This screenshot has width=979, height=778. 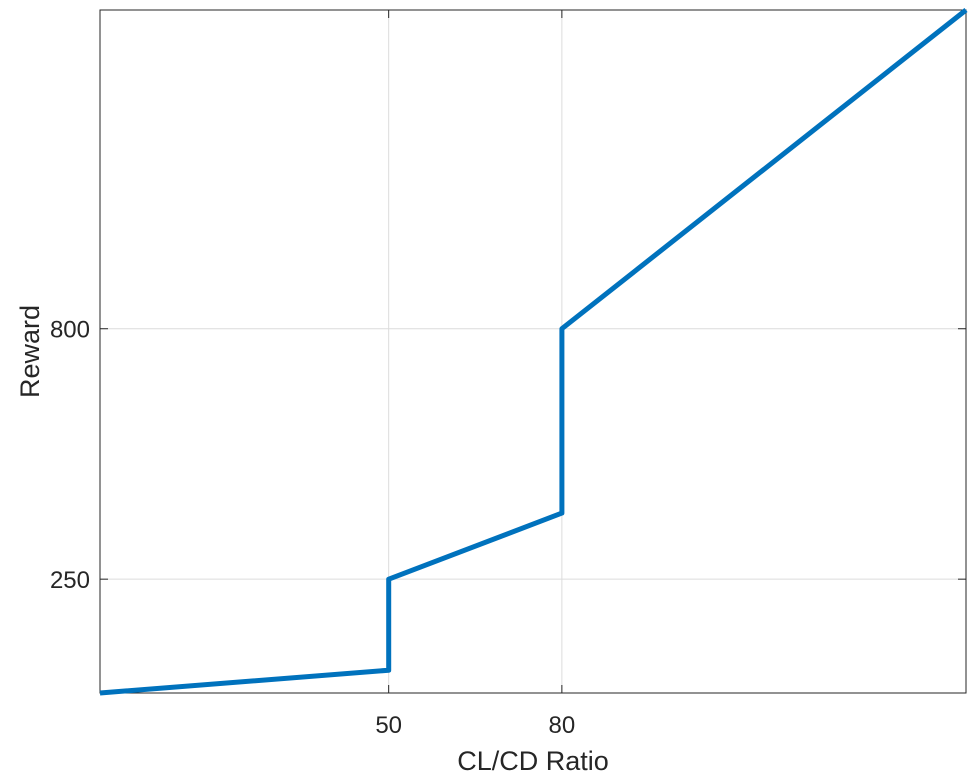 I want to click on x-tick-label: 50, so click(x=388, y=725).